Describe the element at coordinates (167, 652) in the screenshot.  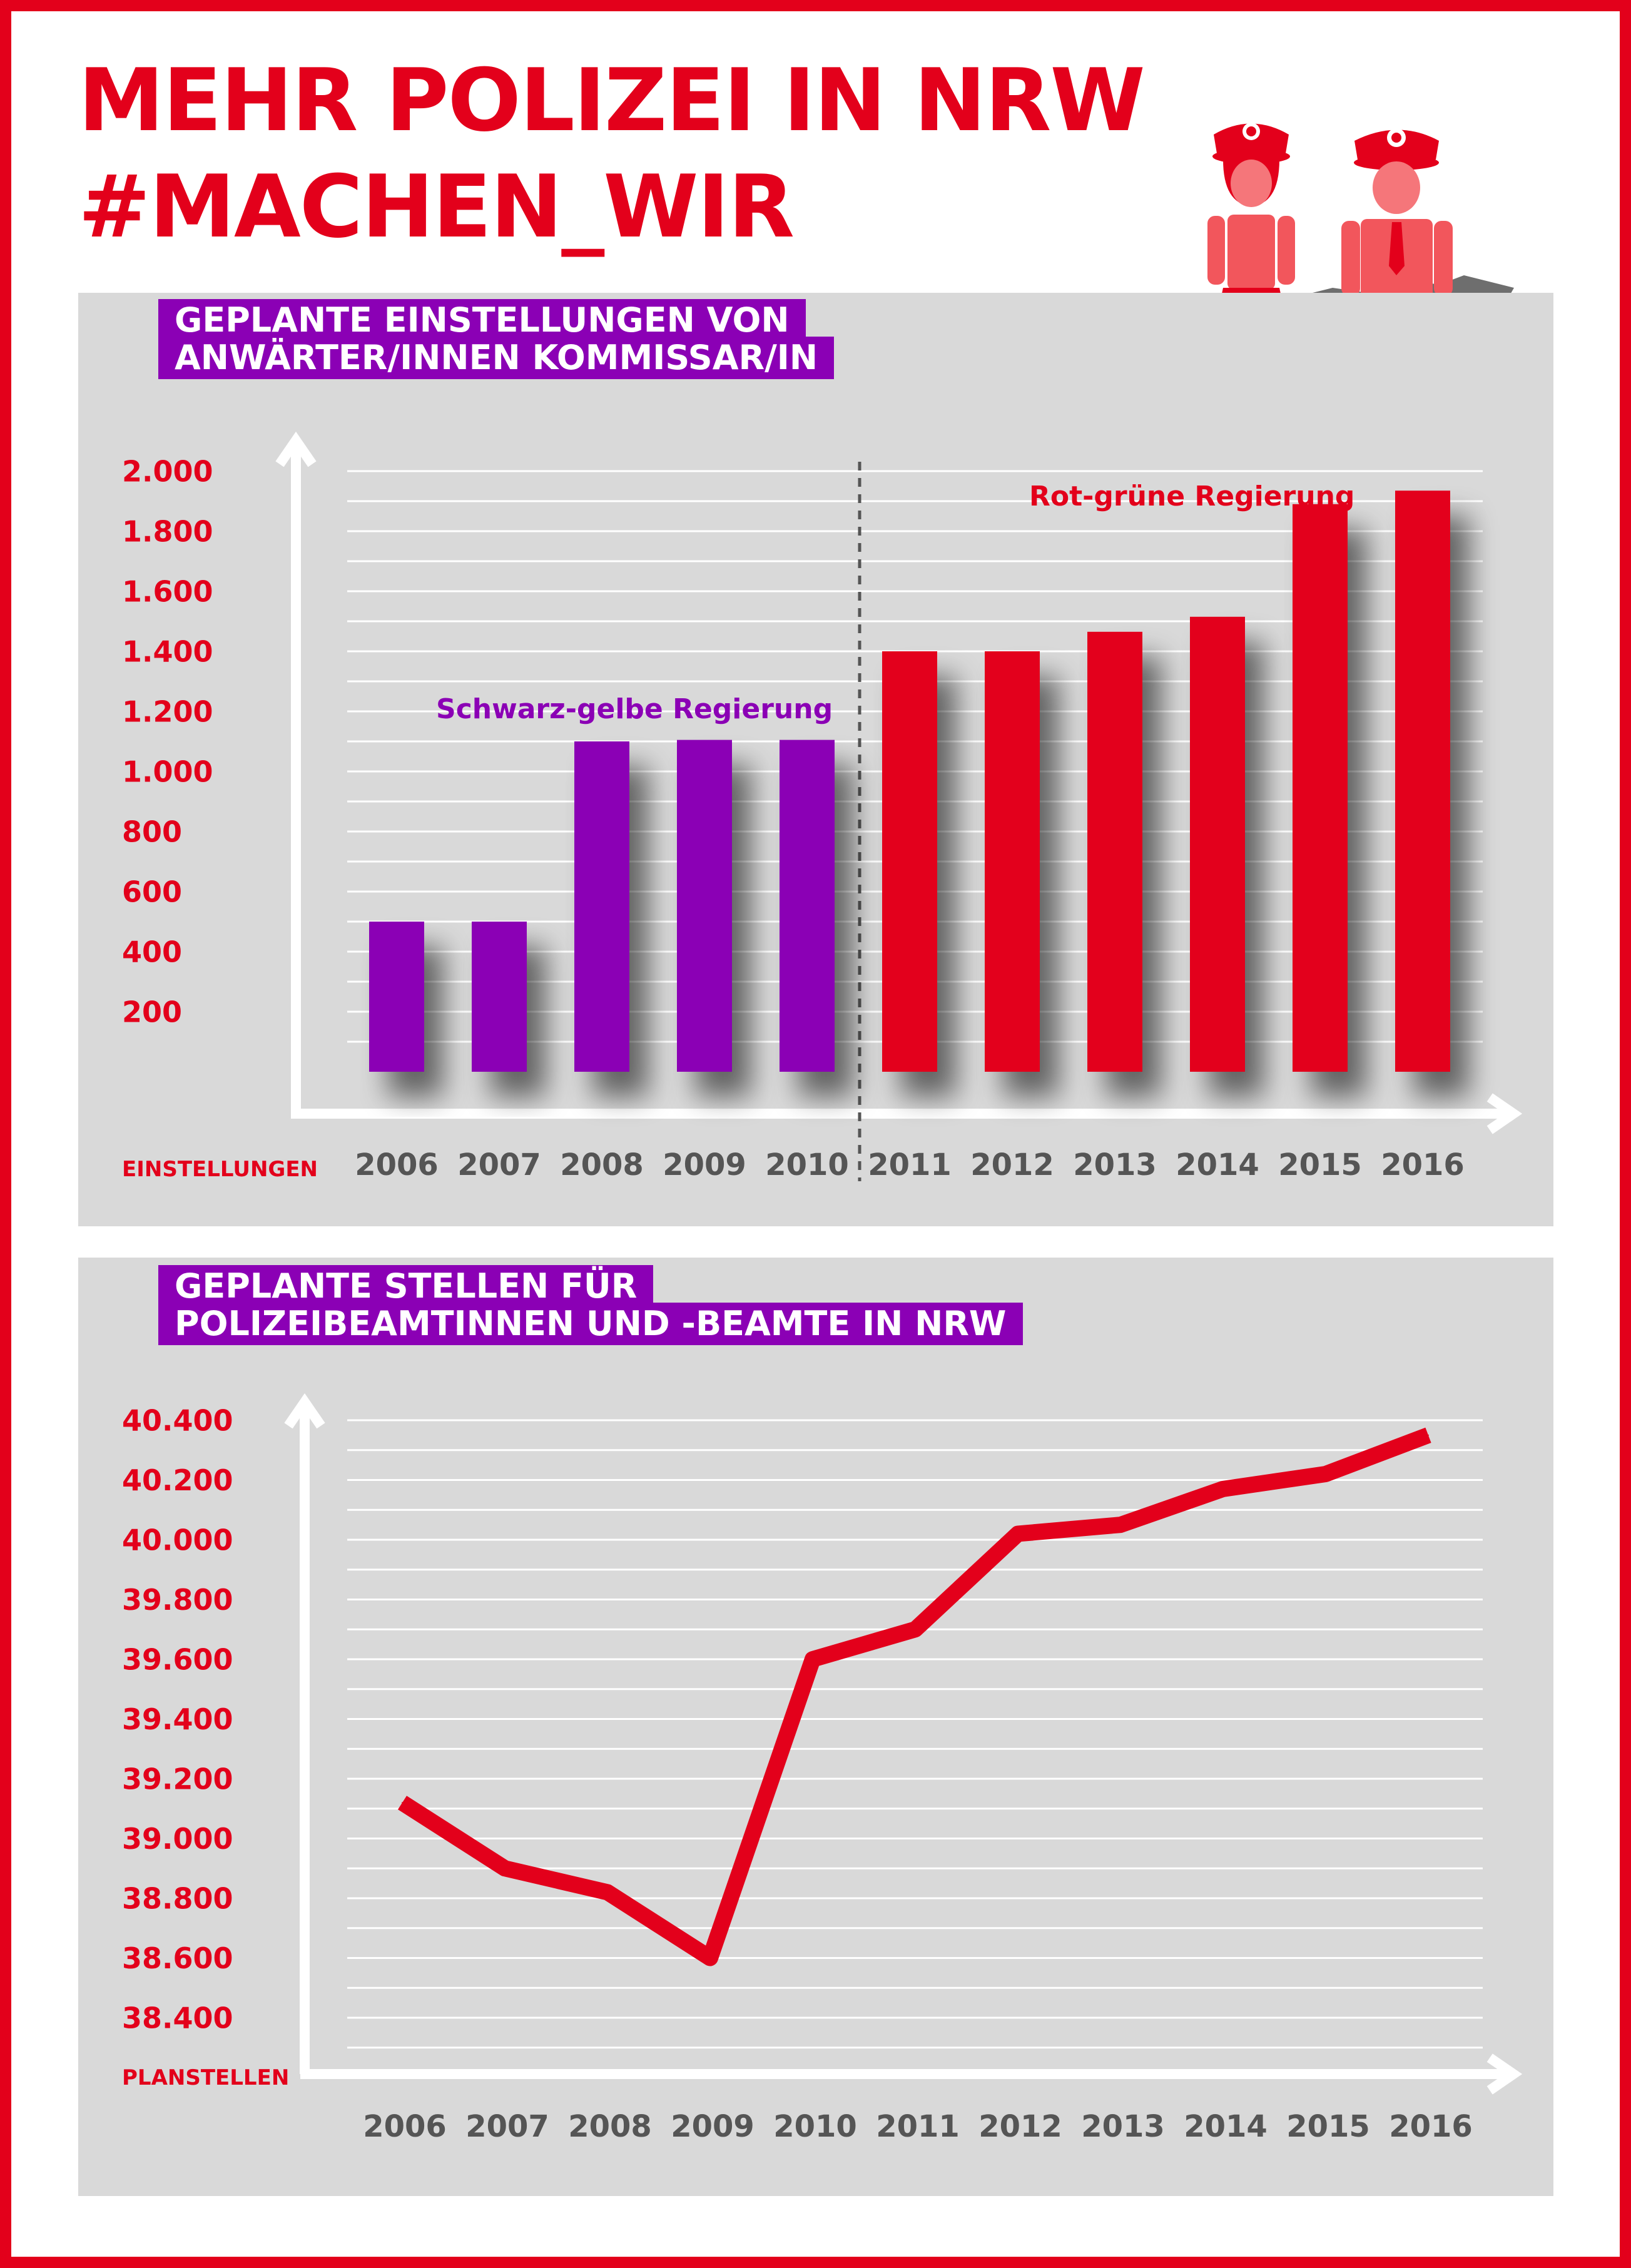
I see `y-tick-label: 1.400` at that location.